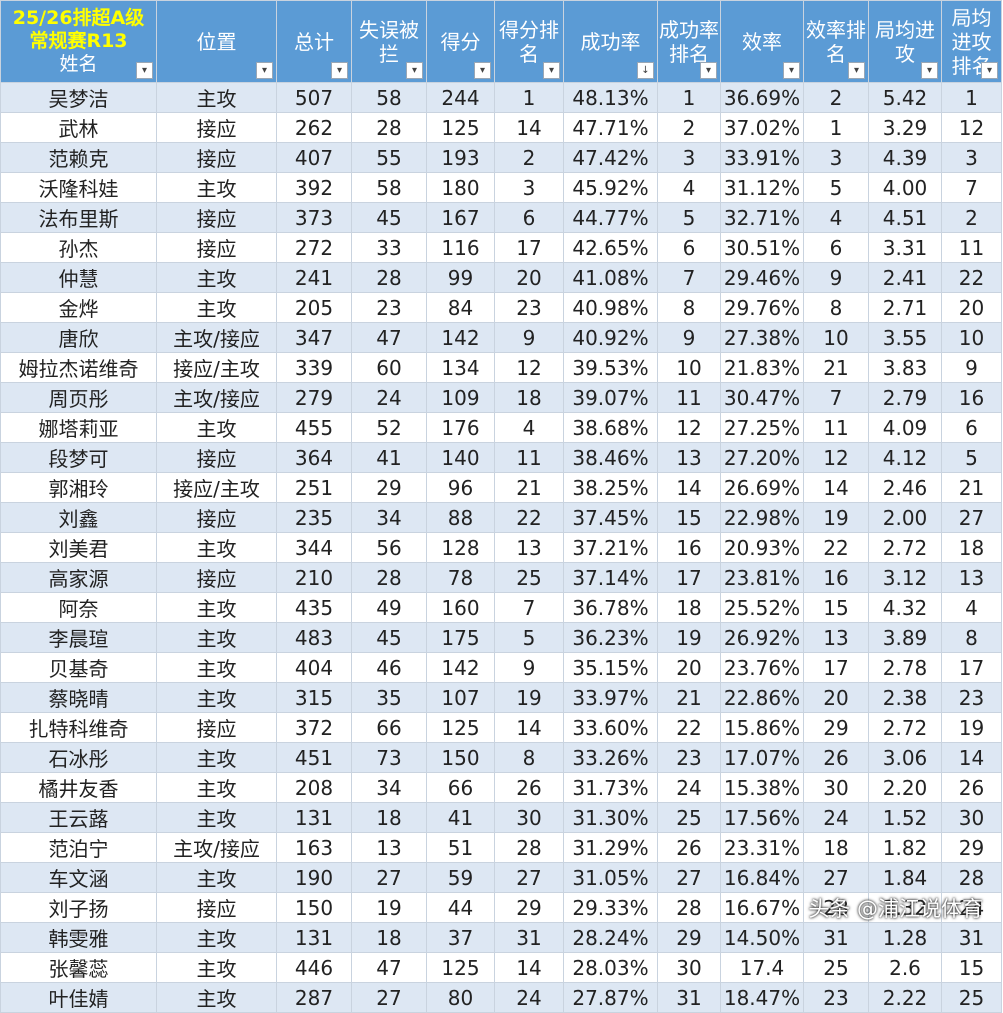  I want to click on cell-total: 235, so click(314, 518).